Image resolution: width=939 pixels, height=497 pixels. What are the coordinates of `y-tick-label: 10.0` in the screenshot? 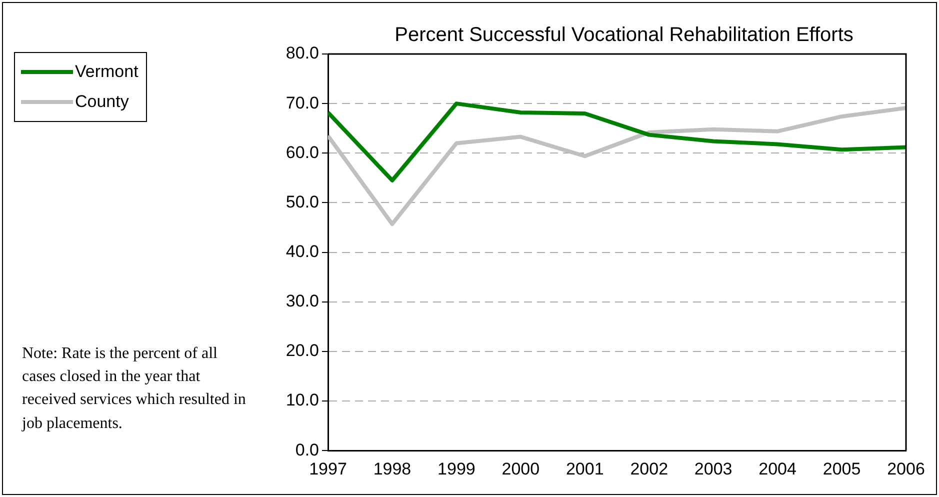 It's located at (302, 400).